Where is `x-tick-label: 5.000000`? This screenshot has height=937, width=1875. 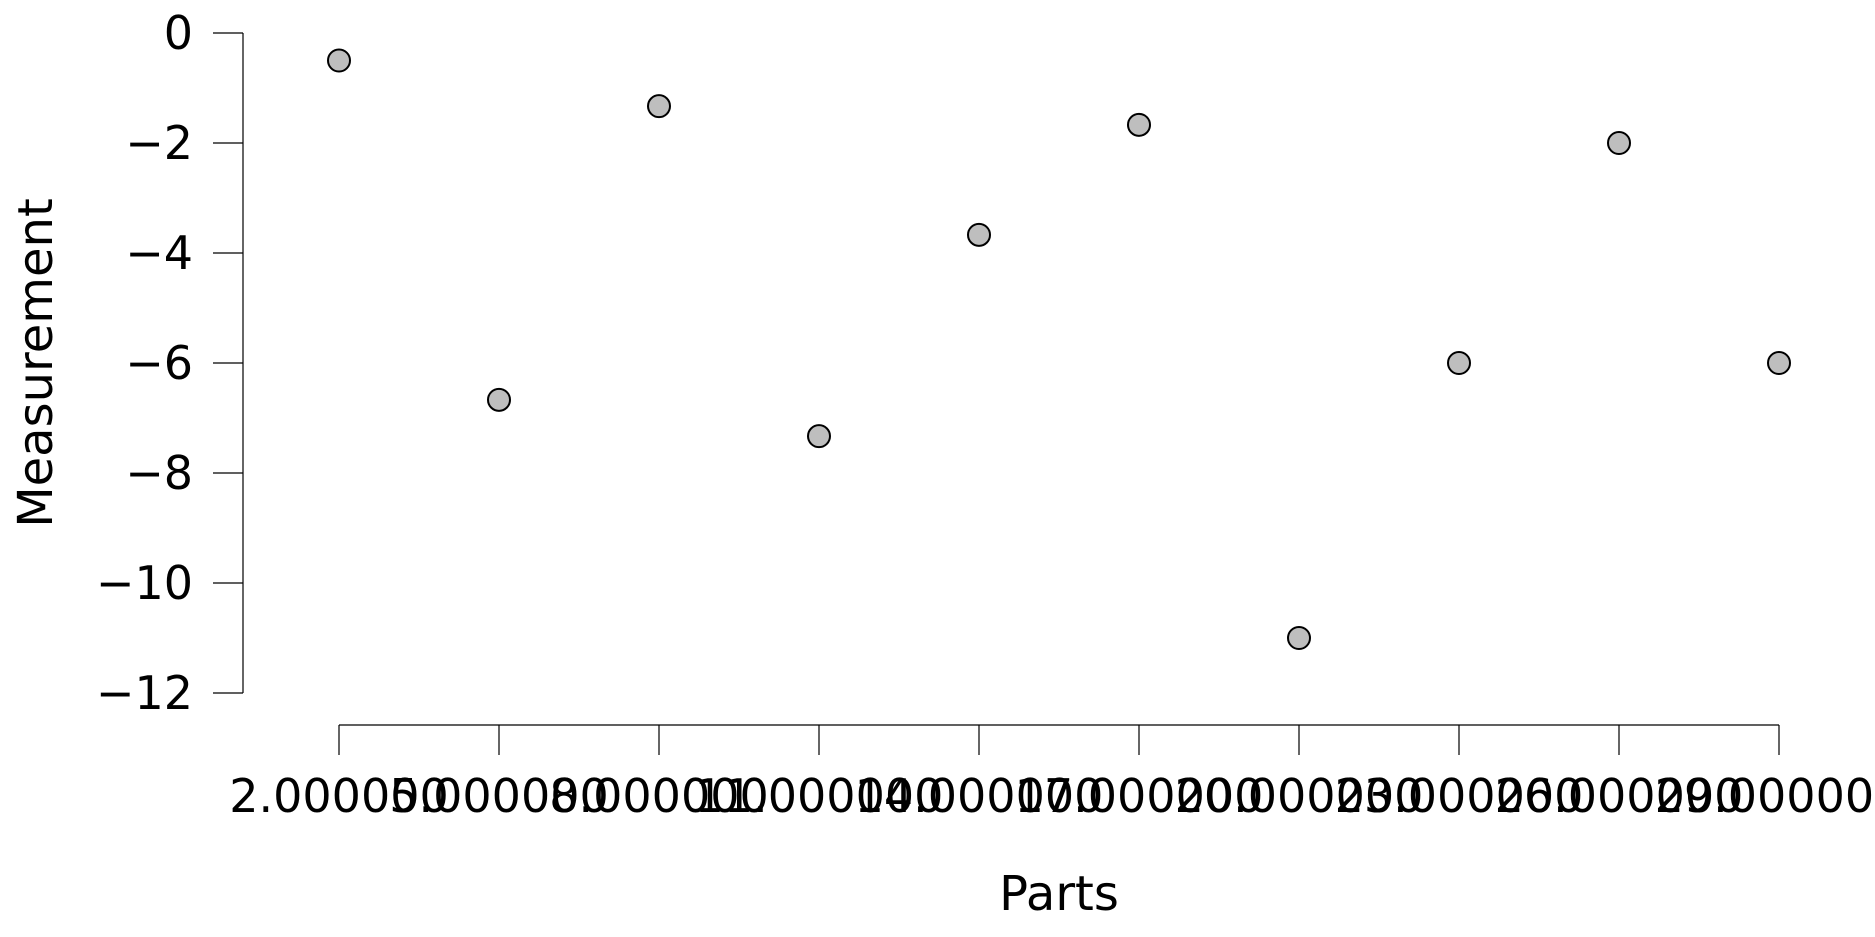
x-tick-label: 5.000000 is located at coordinates (499, 796).